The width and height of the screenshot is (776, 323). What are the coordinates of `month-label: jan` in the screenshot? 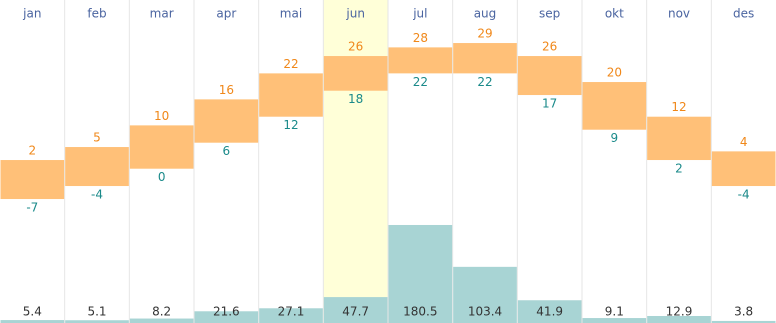 It's located at (31, 14).